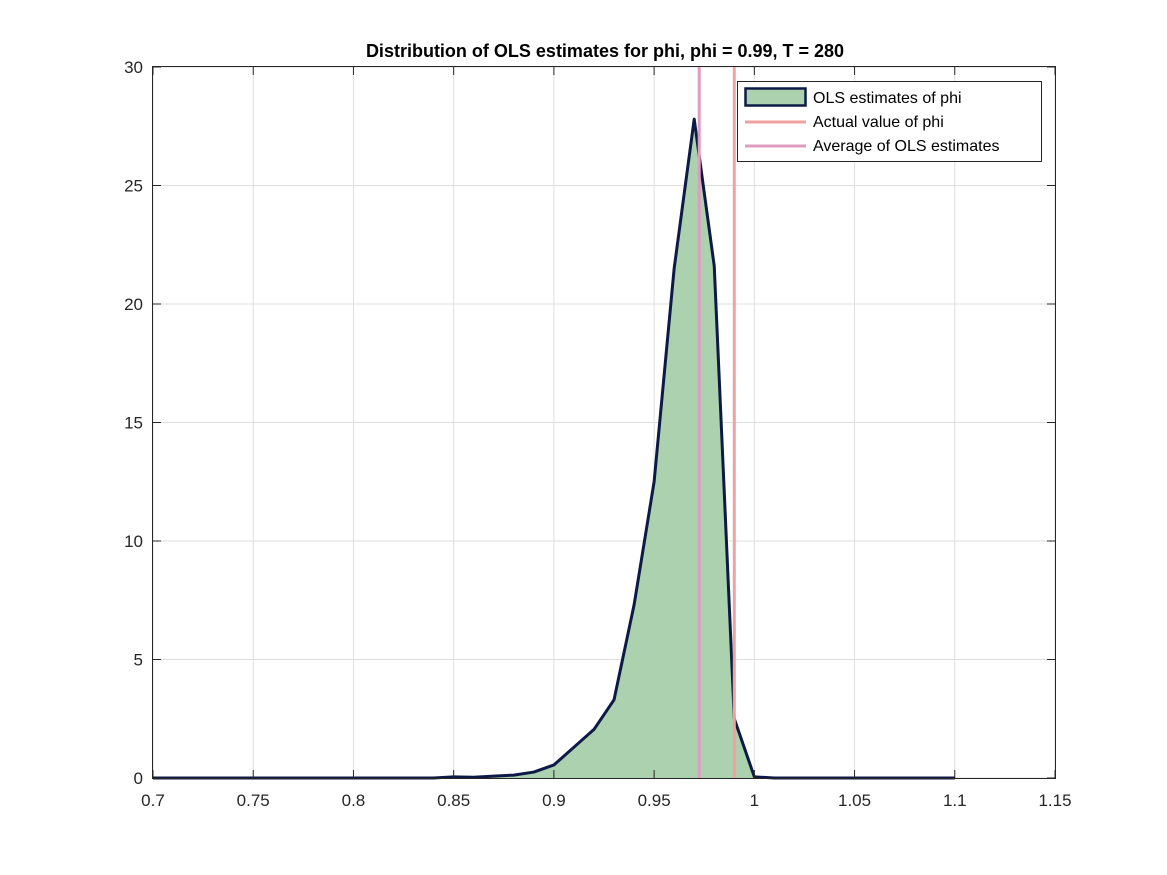  Describe the element at coordinates (554, 800) in the screenshot. I see `x-tick-label: 0.9` at that location.